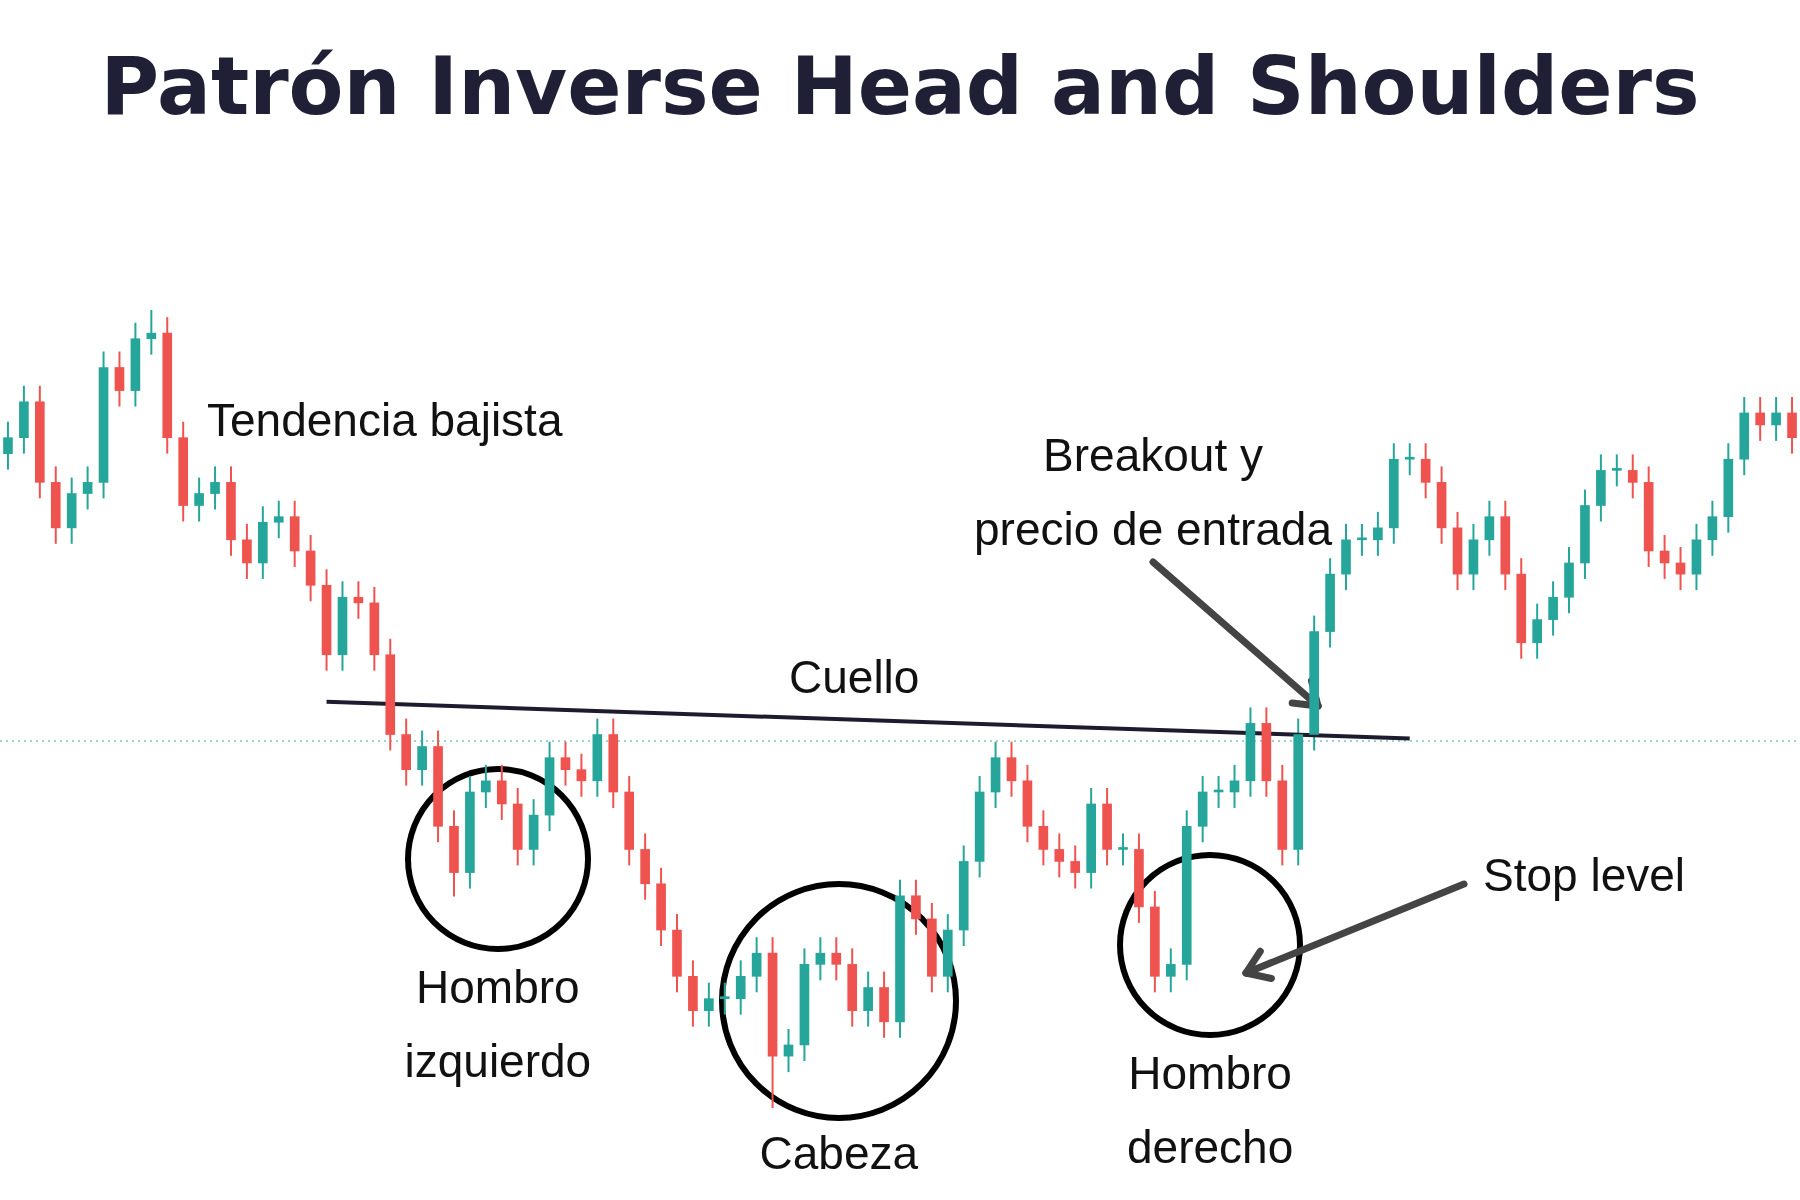 The width and height of the screenshot is (1800, 1200). What do you see at coordinates (1584, 875) in the screenshot?
I see `annotation: Stop level` at bounding box center [1584, 875].